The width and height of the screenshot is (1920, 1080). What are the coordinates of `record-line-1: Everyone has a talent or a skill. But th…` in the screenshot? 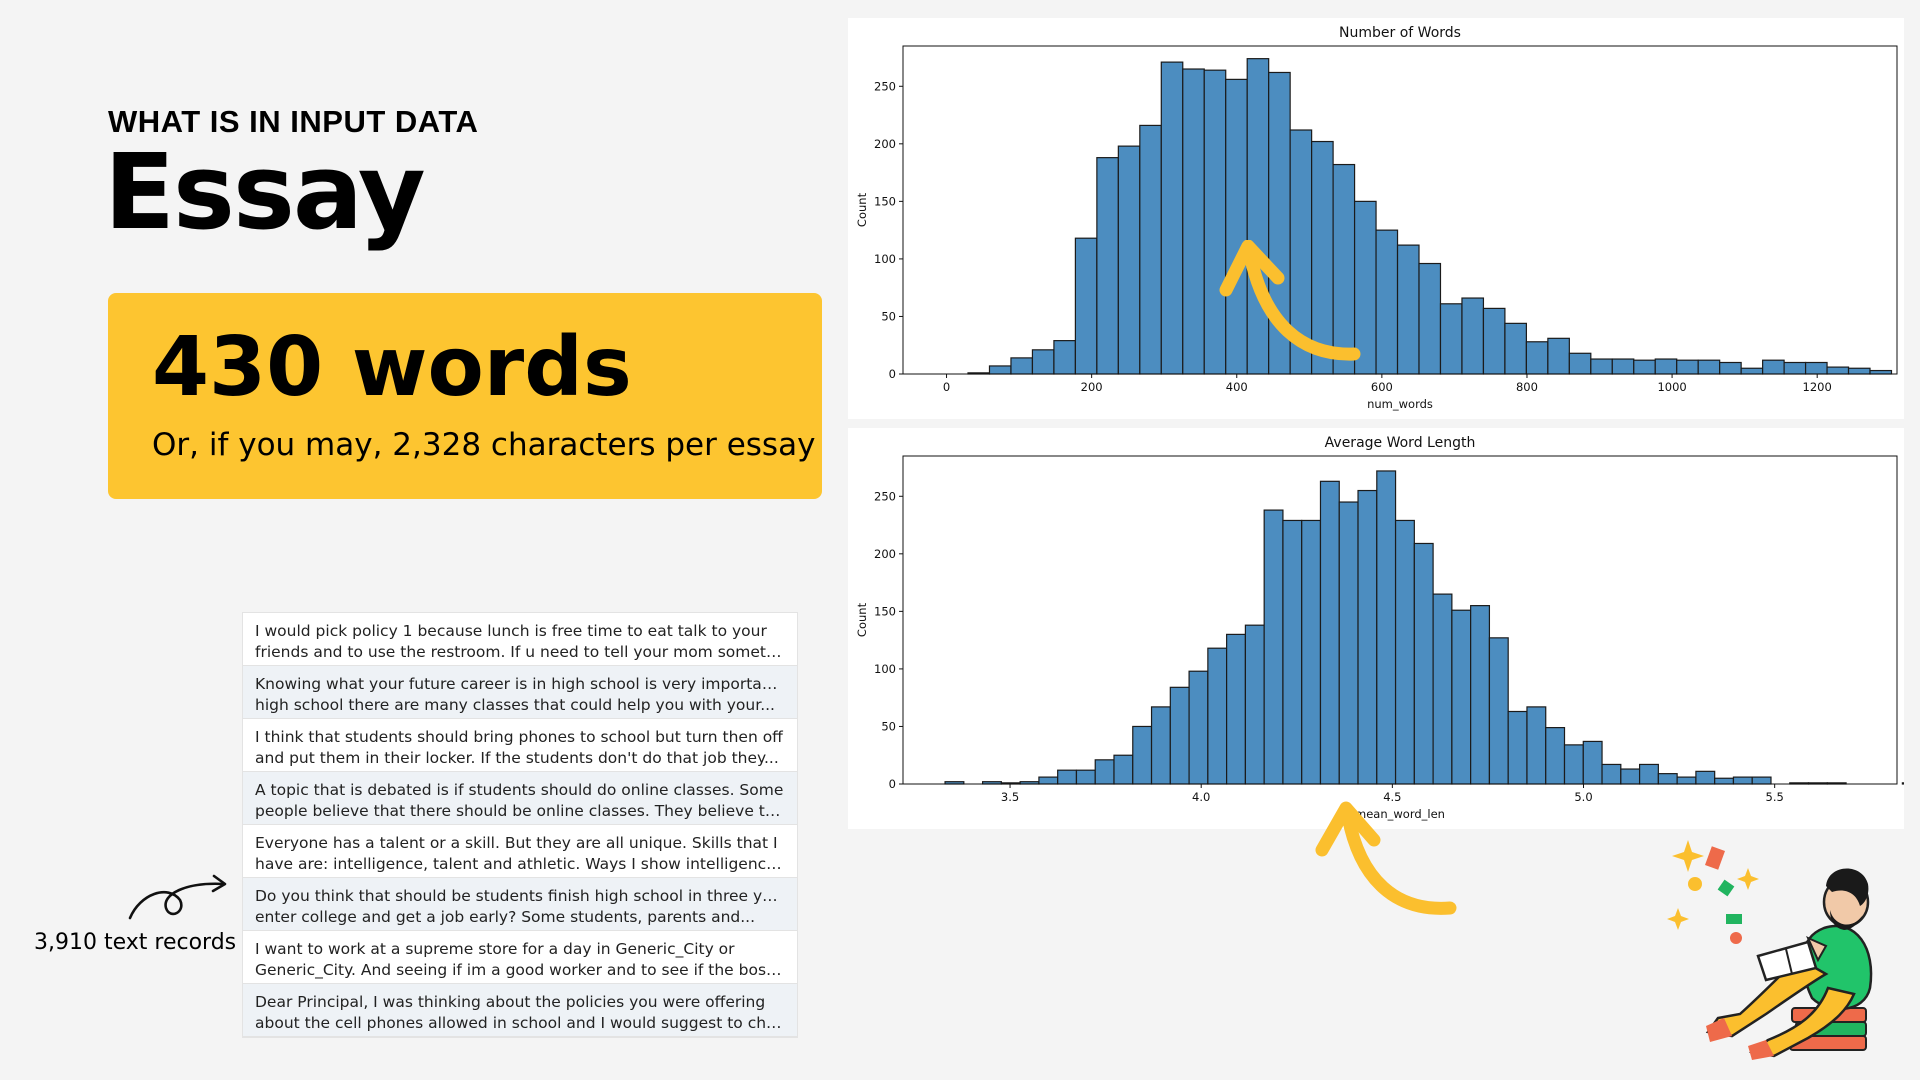 It's located at (516, 843).